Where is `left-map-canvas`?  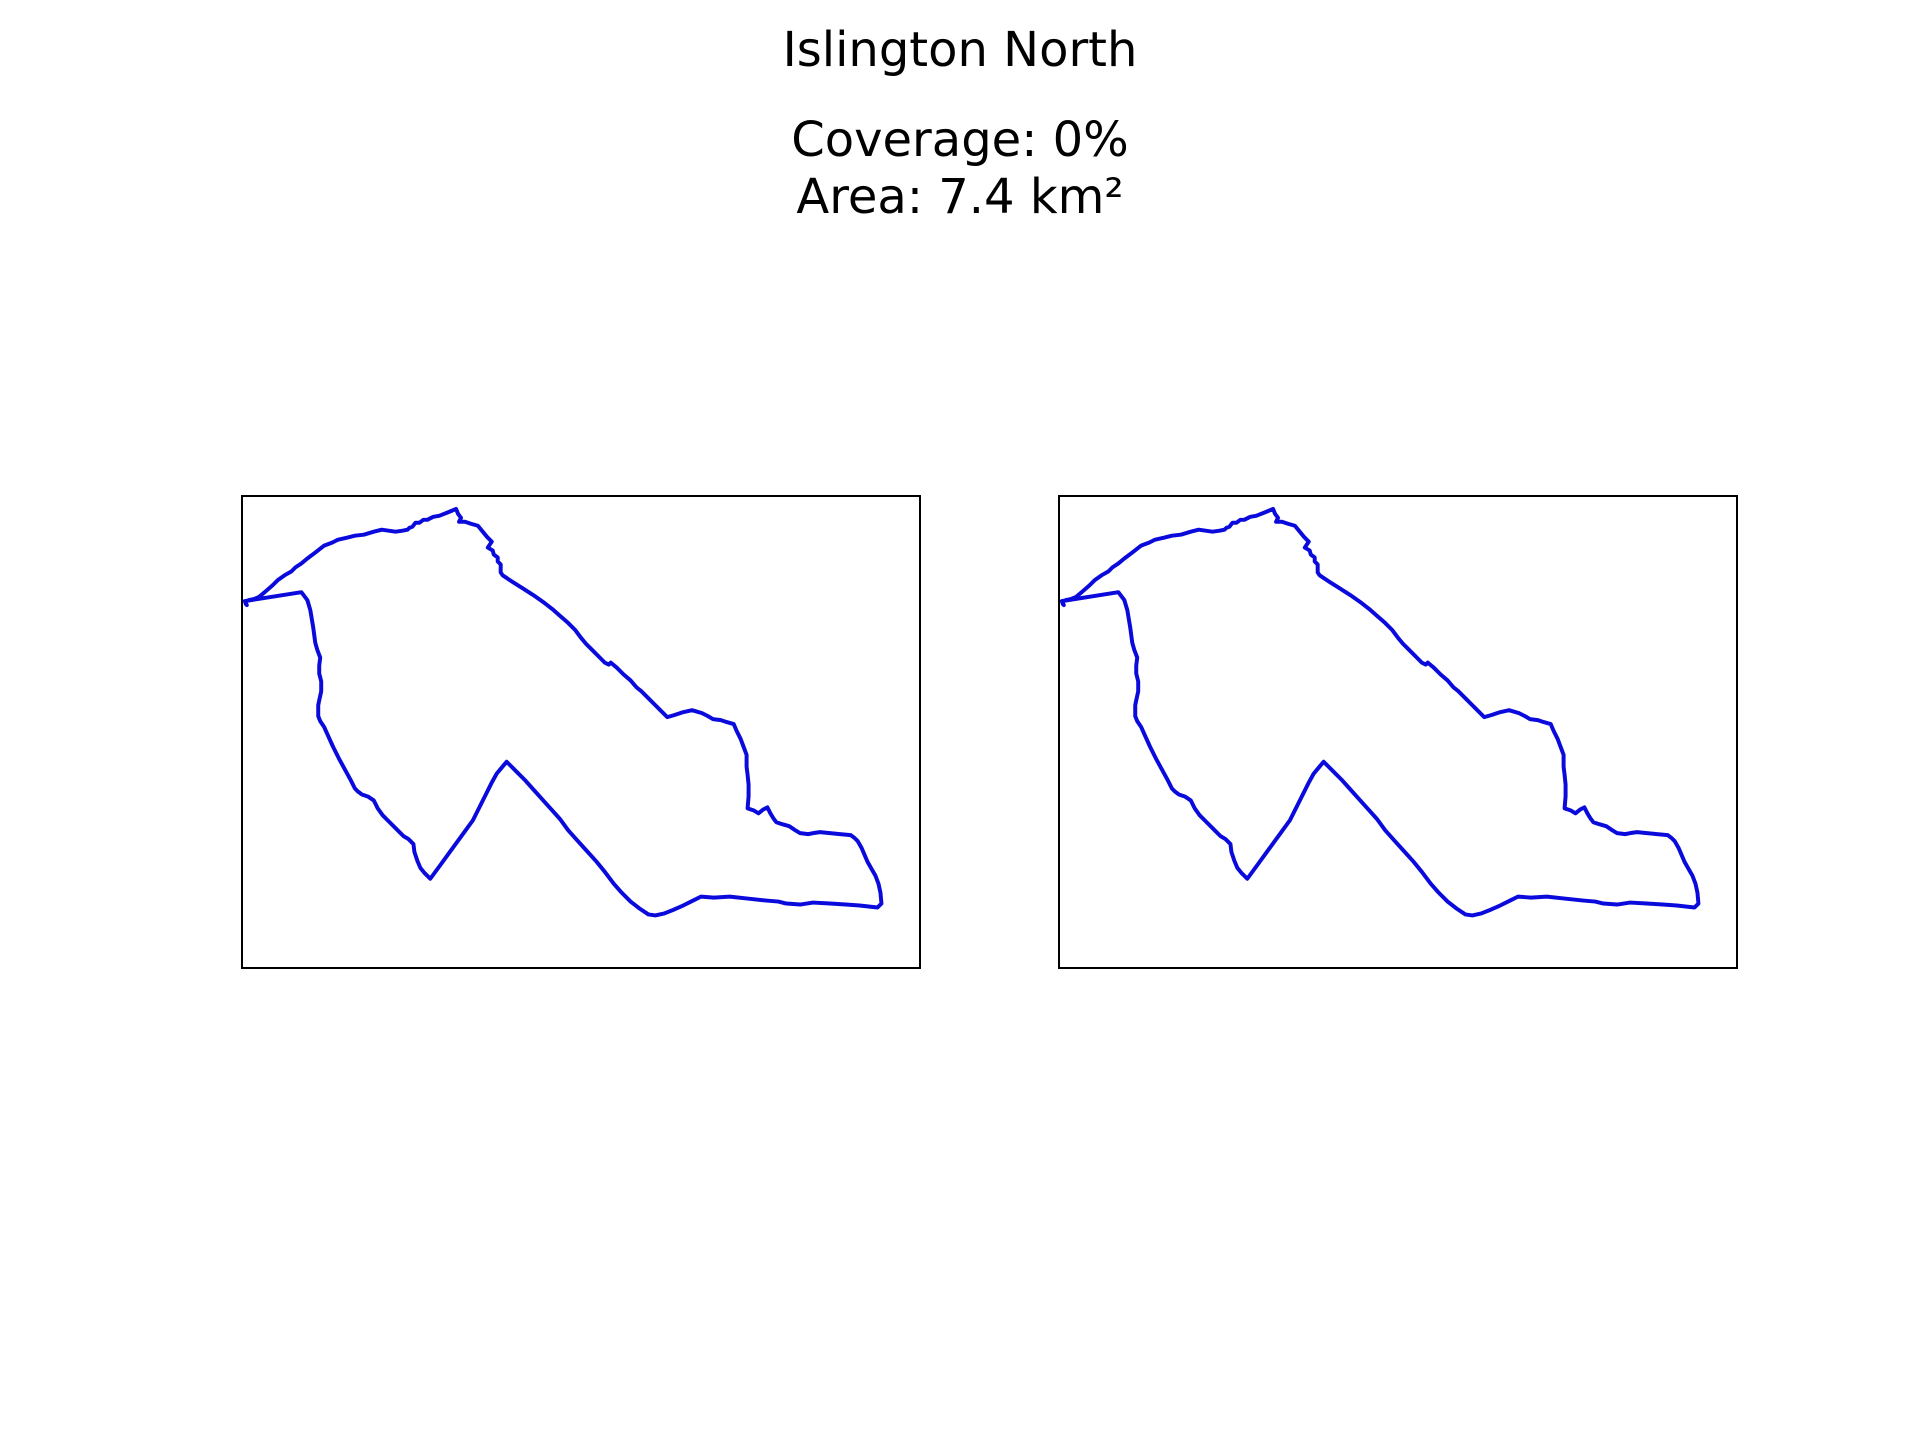 left-map-canvas is located at coordinates (563, 712).